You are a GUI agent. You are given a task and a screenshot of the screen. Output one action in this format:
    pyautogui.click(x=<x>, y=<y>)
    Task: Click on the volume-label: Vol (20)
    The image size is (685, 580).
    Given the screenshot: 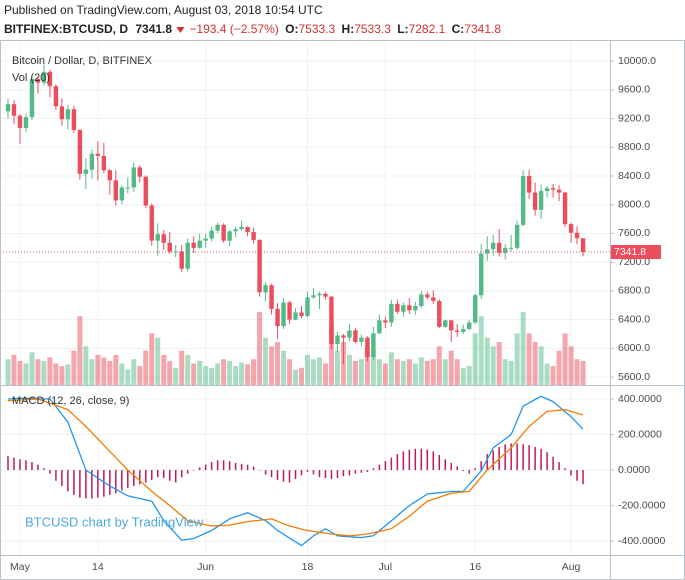 What is the action you would take?
    pyautogui.click(x=31, y=78)
    